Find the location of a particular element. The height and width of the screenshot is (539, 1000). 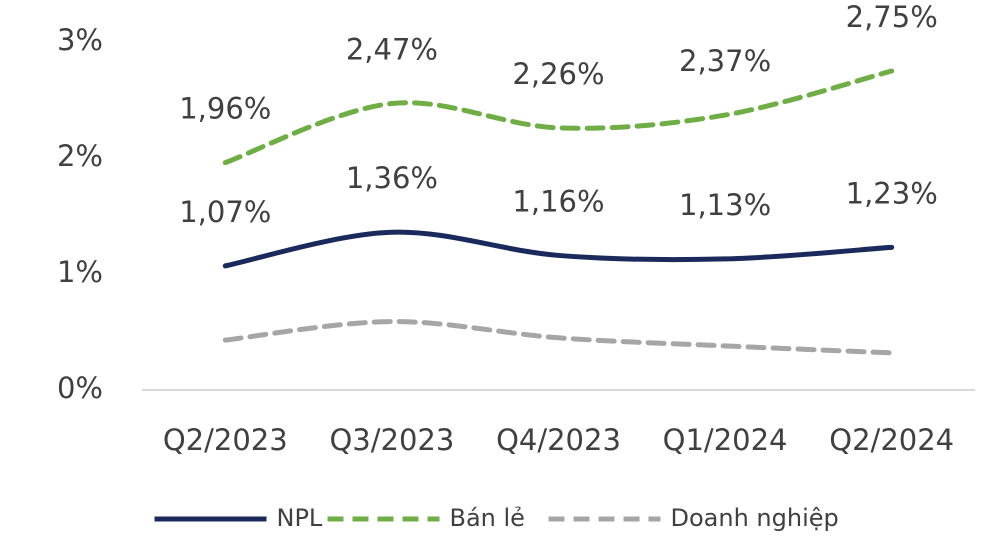

legend-label: Doanh nghiệp is located at coordinates (755, 518).